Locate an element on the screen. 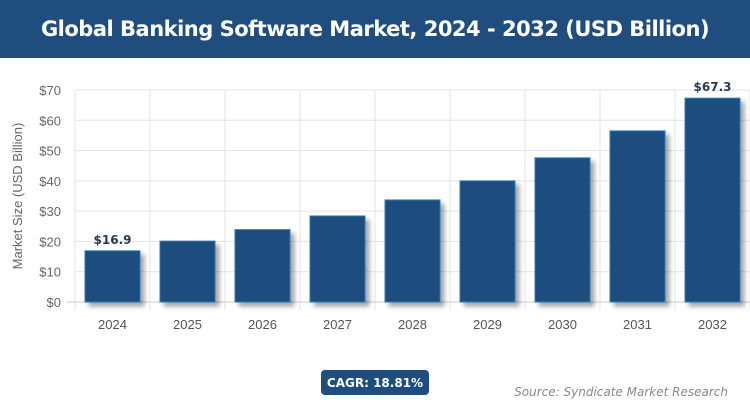  x-tick-label: 2031 is located at coordinates (637, 324).